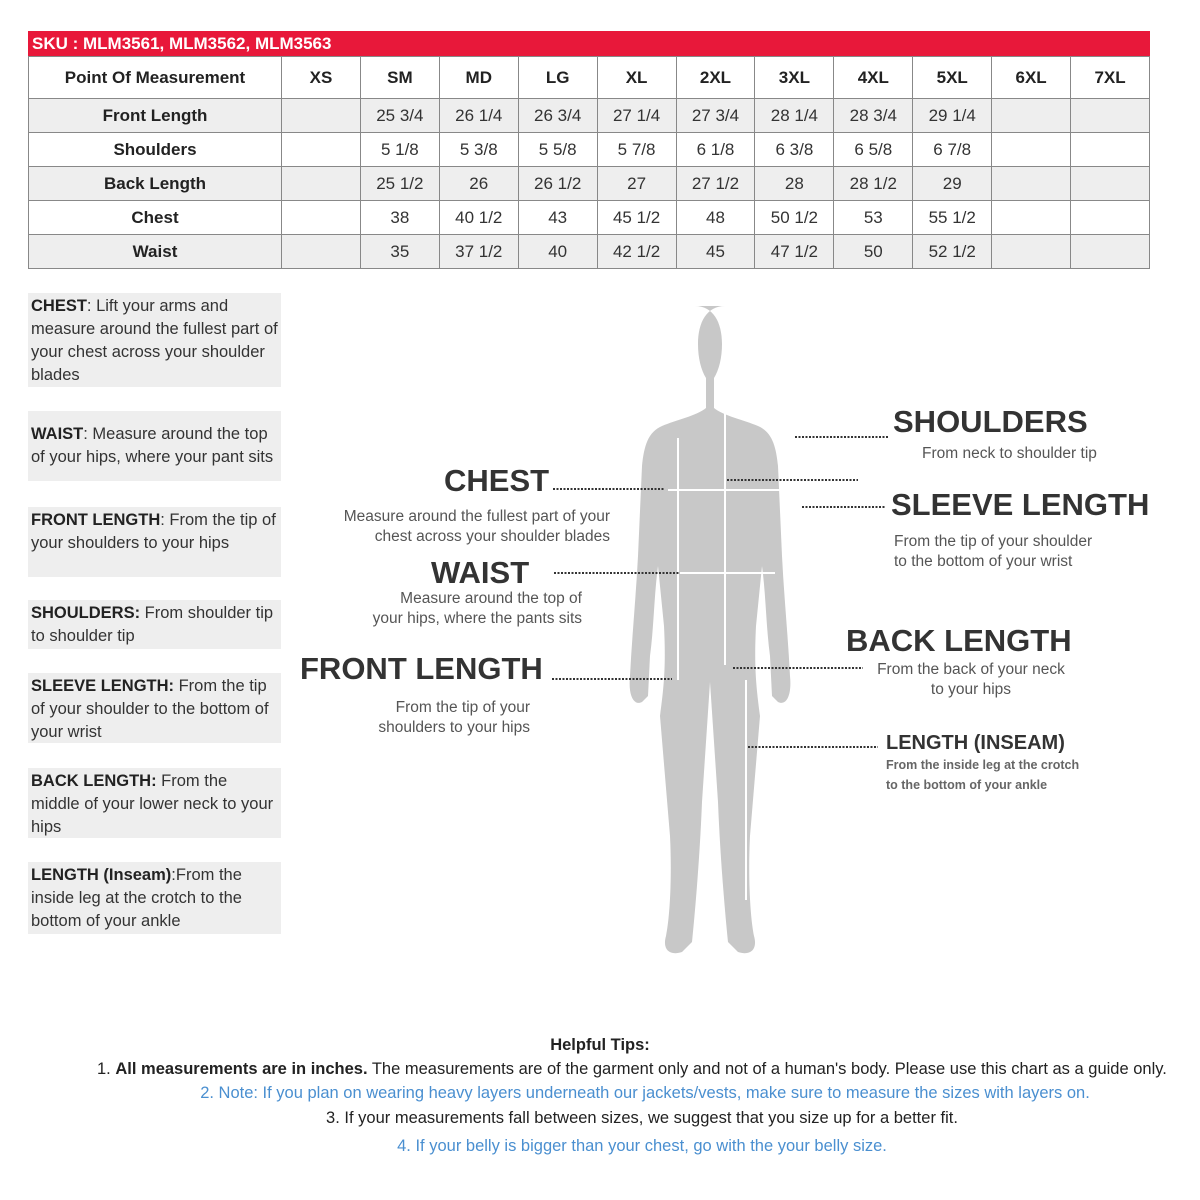 The width and height of the screenshot is (1200, 1200). What do you see at coordinates (600, 1045) in the screenshot?
I see `tips-title: Helpful Tips:` at bounding box center [600, 1045].